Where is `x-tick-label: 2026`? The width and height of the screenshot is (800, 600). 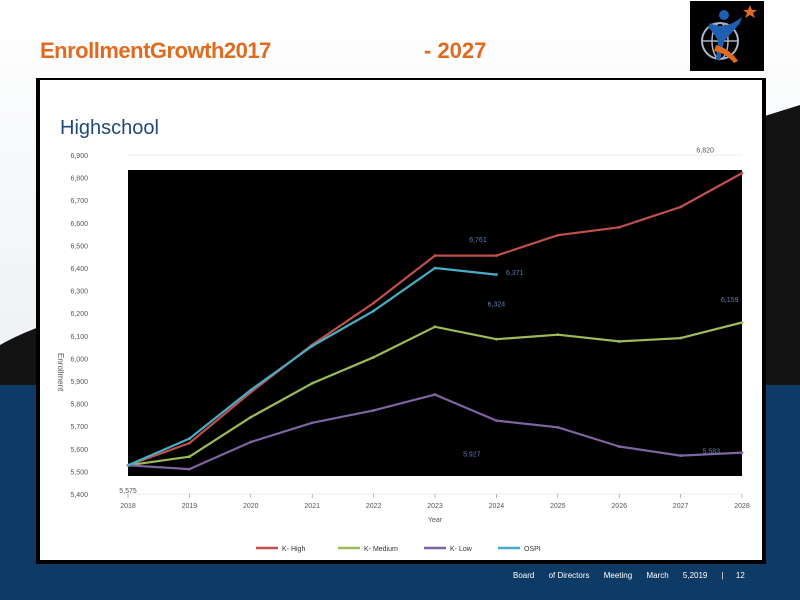 x-tick-label: 2026 is located at coordinates (619, 506).